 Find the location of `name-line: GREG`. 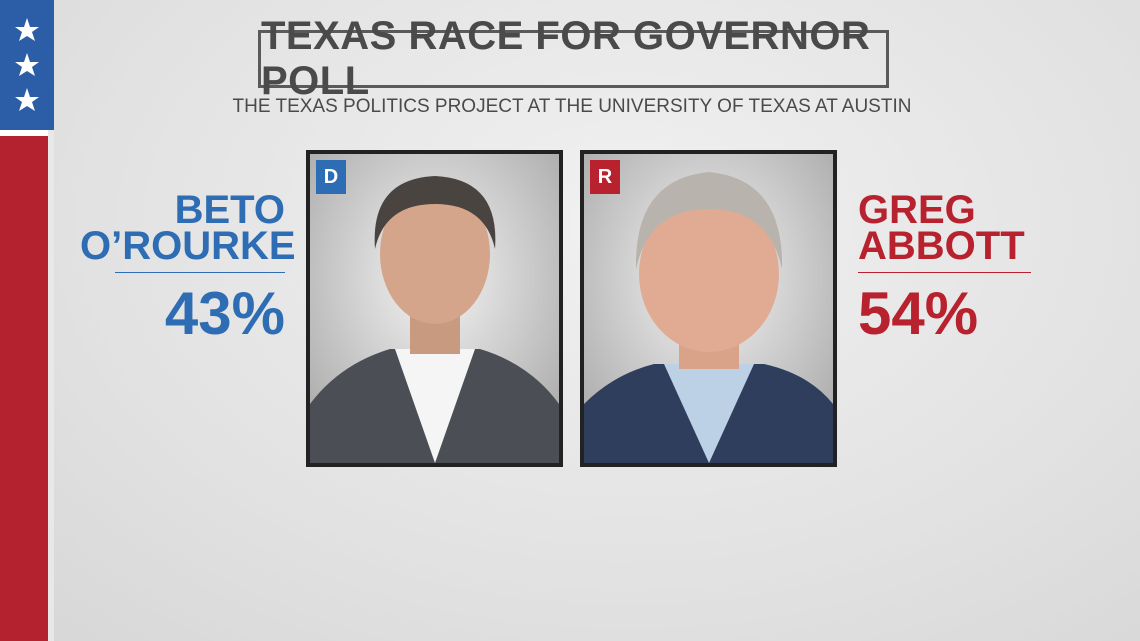

name-line: GREG is located at coordinates (917, 210).